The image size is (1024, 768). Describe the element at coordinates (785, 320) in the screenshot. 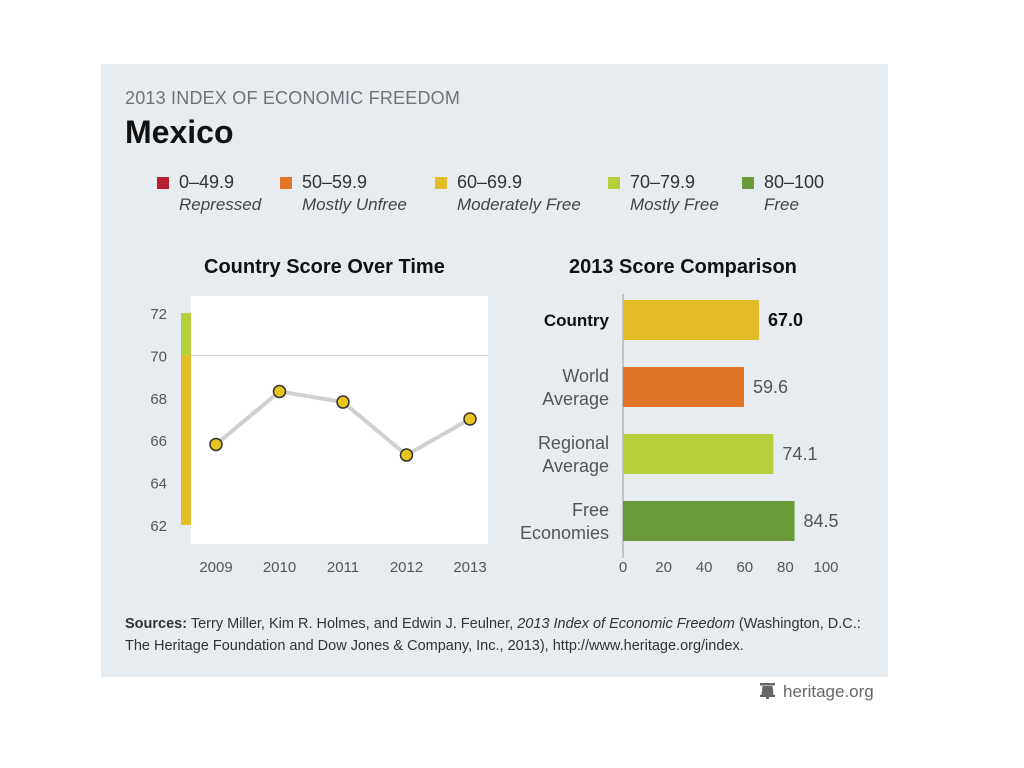

I see `value-label: 67.0` at that location.